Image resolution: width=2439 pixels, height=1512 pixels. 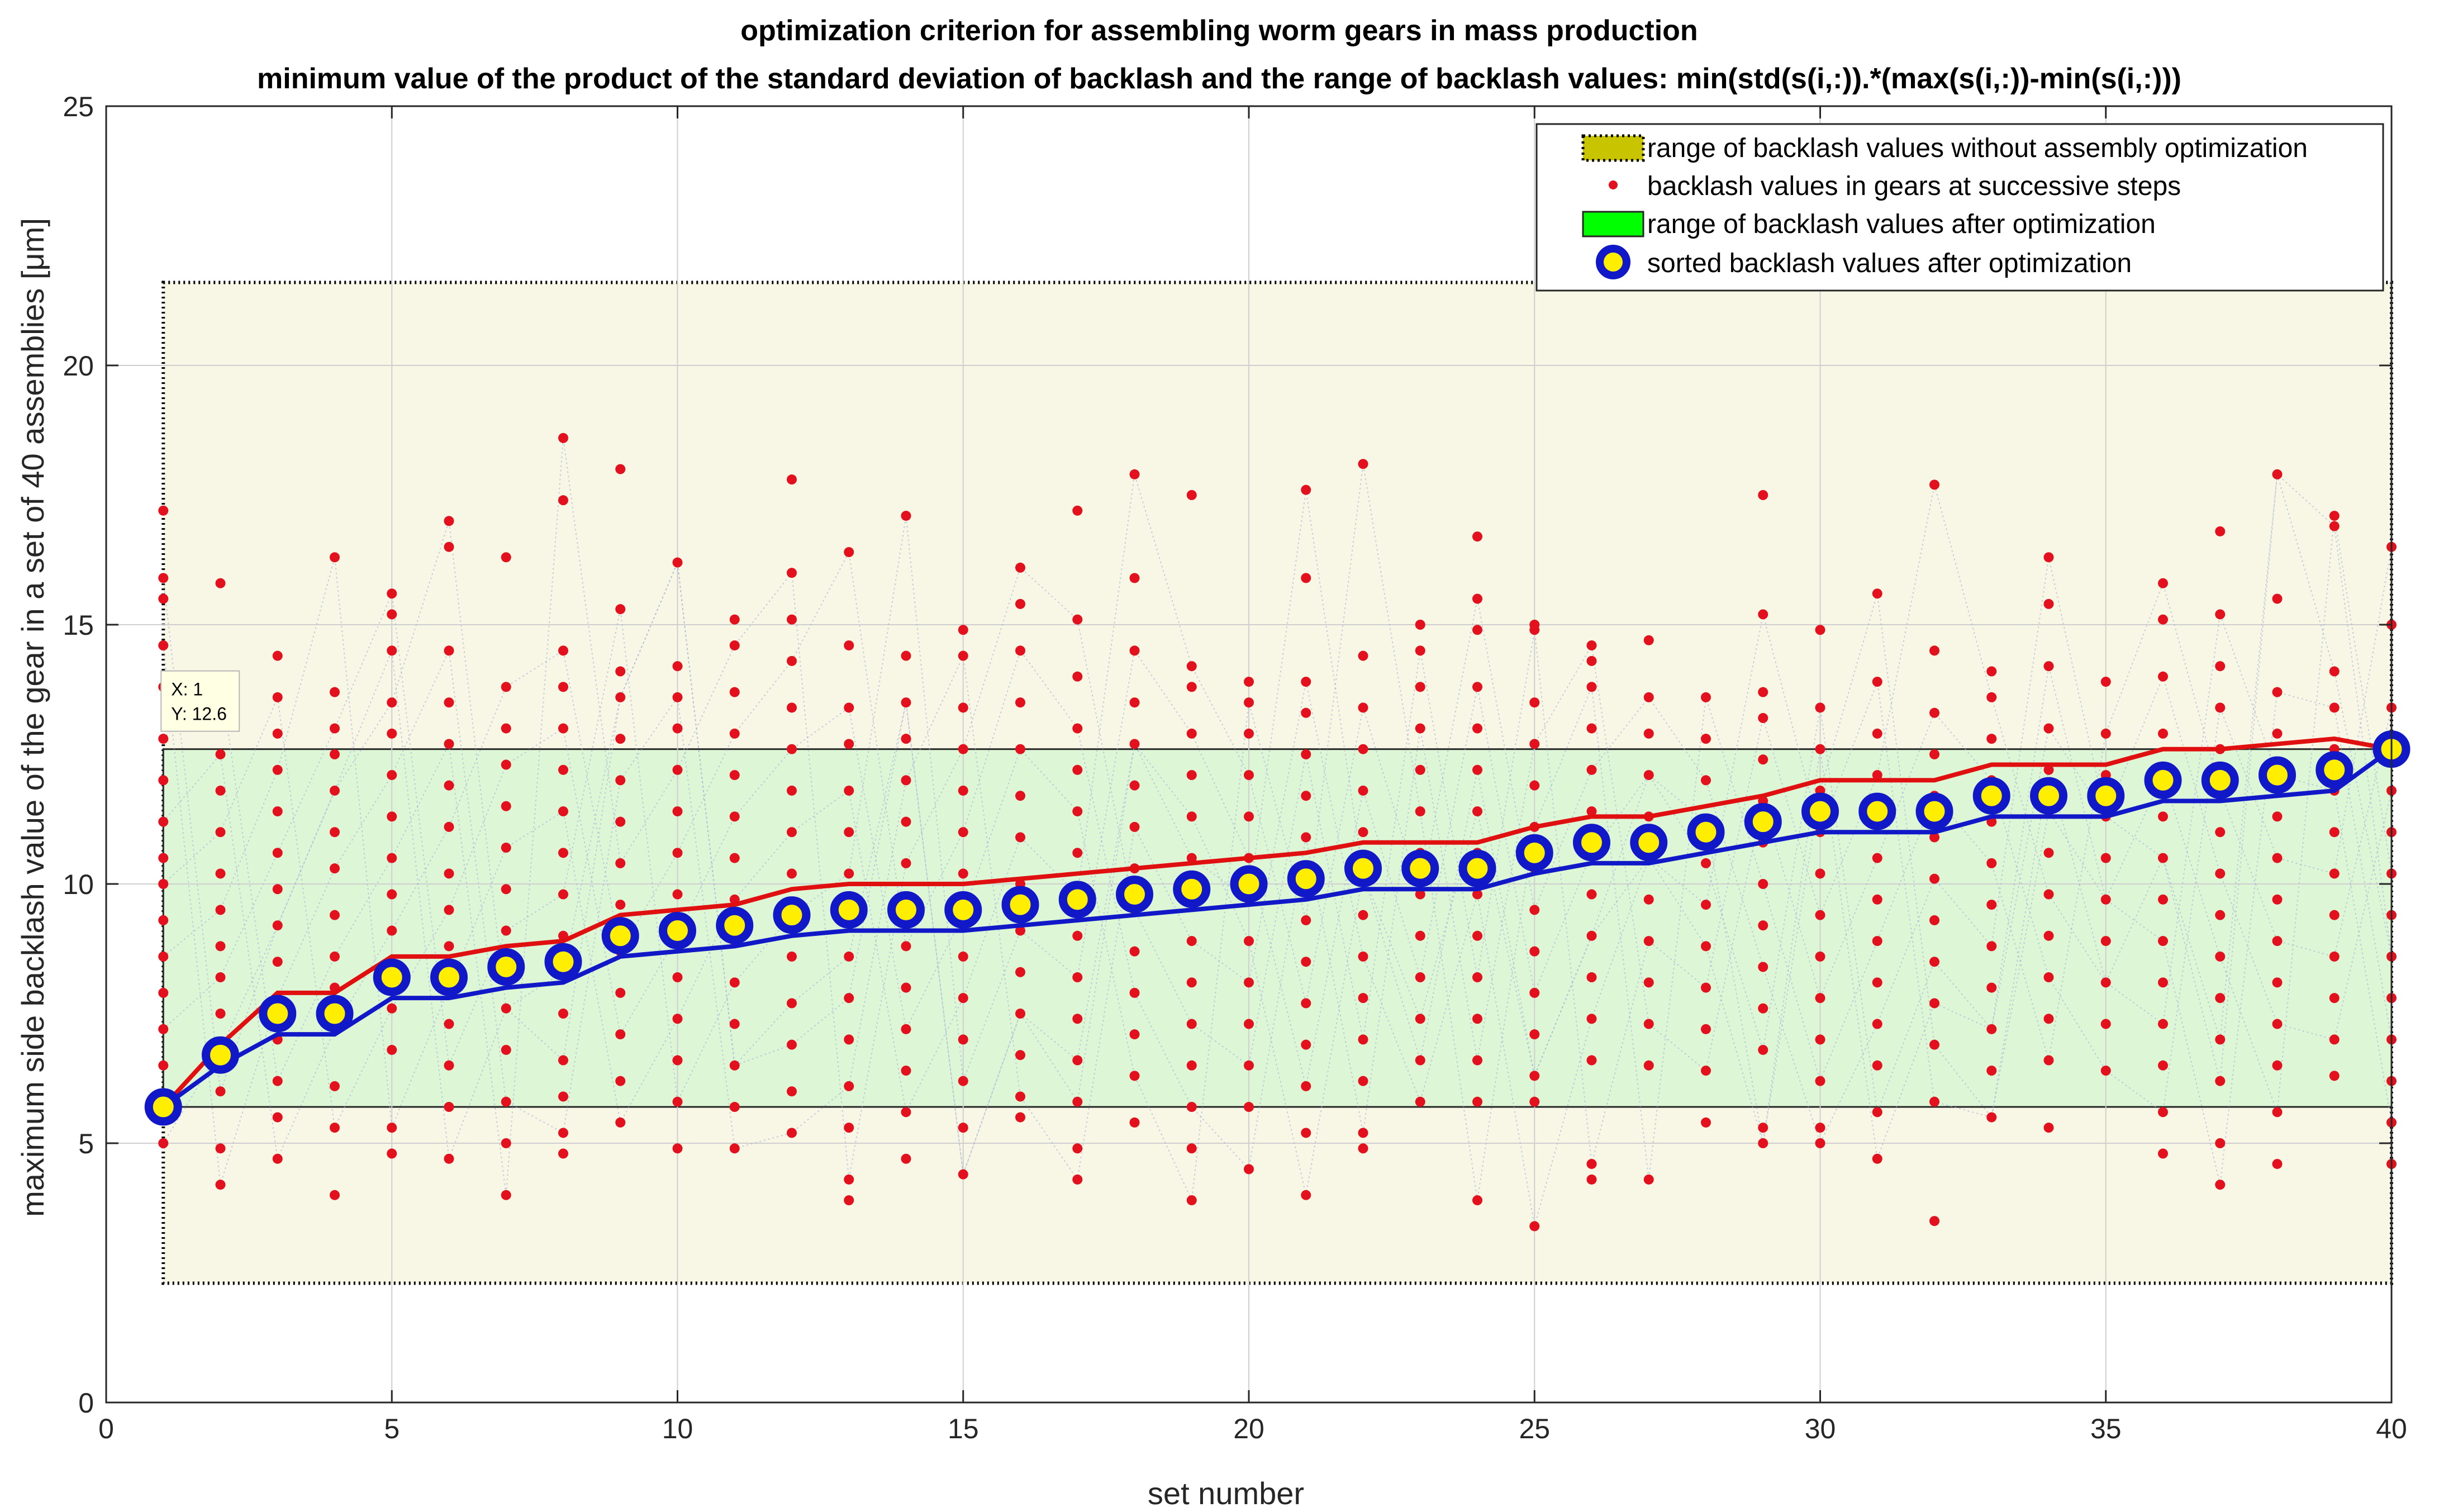 What do you see at coordinates (2391, 1428) in the screenshot?
I see `x-tick-label: 40` at bounding box center [2391, 1428].